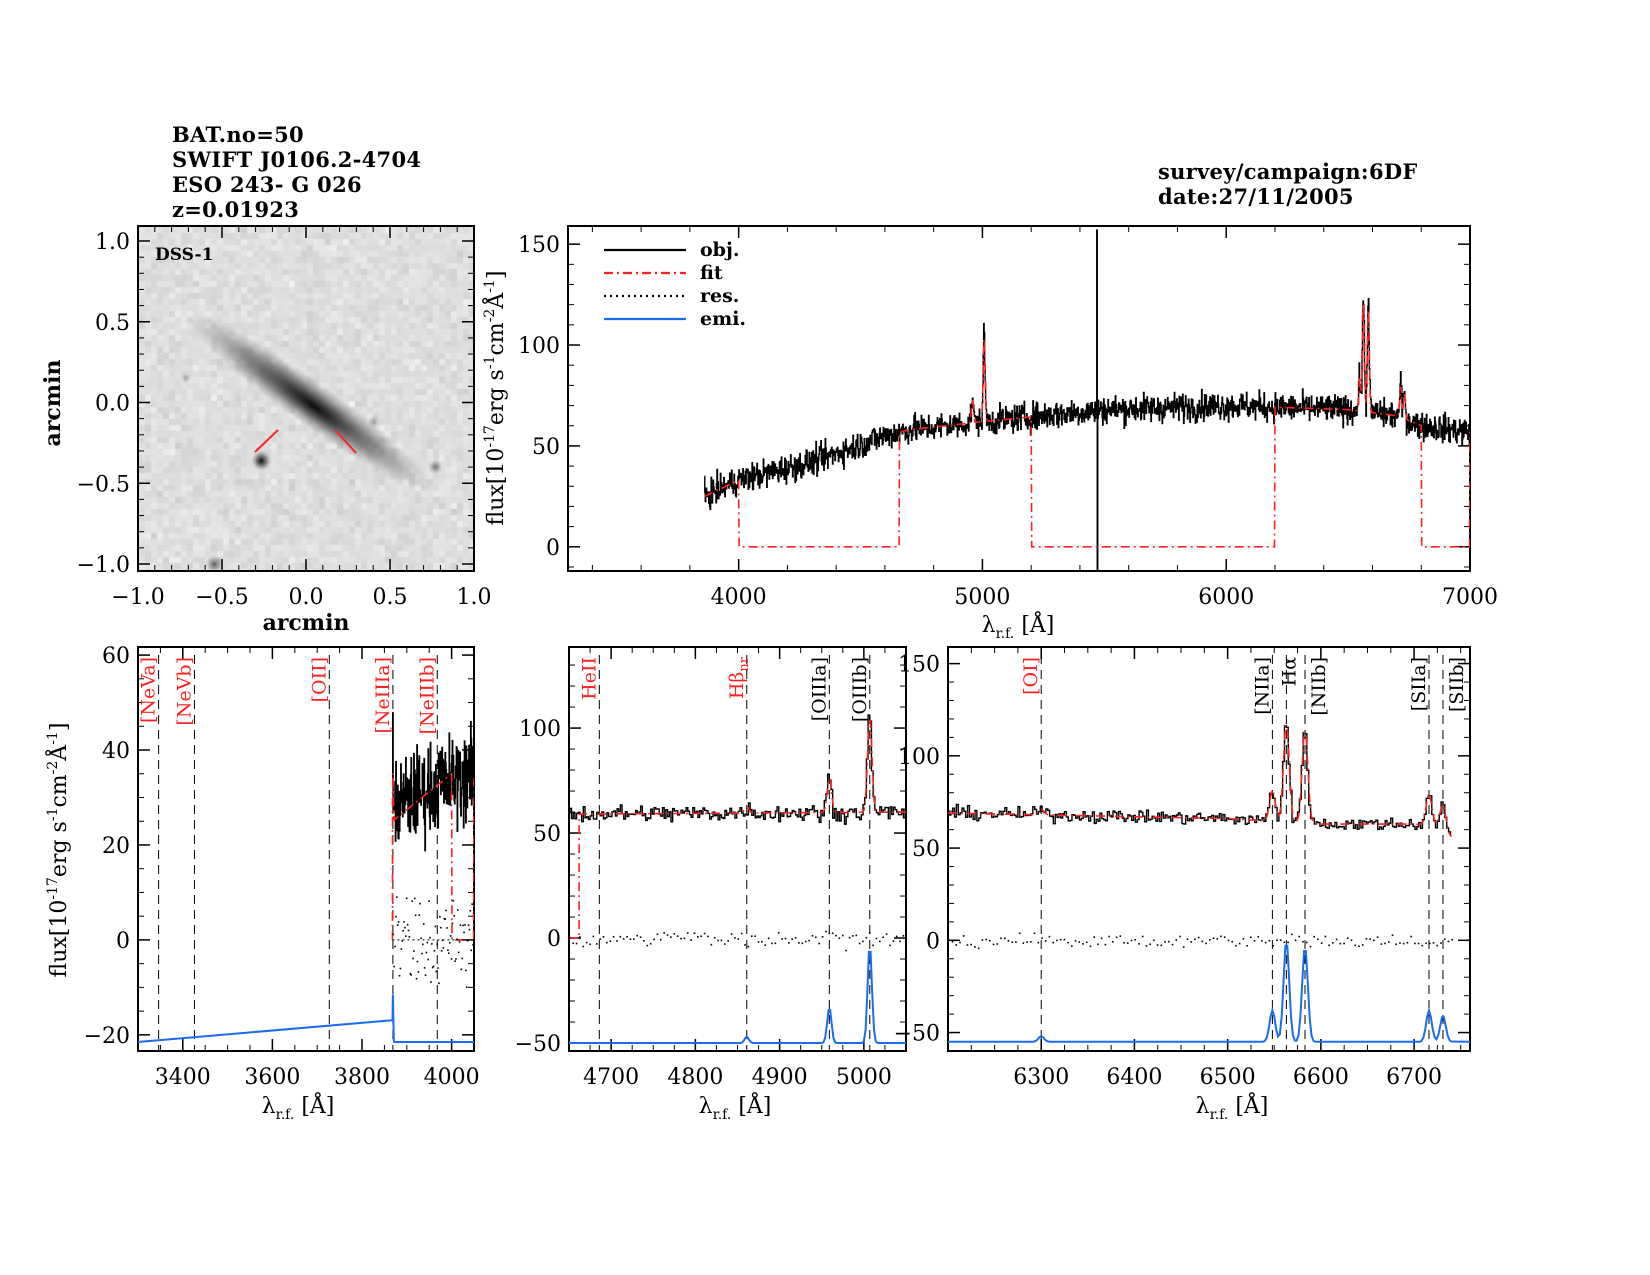 The image size is (1650, 1275). What do you see at coordinates (272, 1077) in the screenshot?
I see `x-tick-label: 3600` at bounding box center [272, 1077].